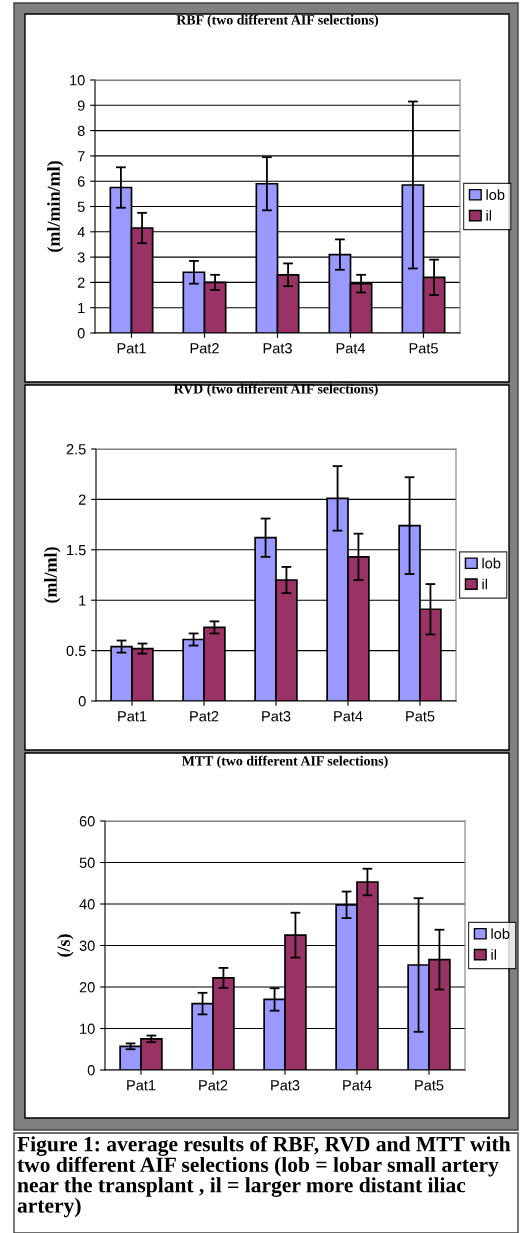  What do you see at coordinates (264, 1177) in the screenshot?
I see `caption: Figure 1: average results of RBF, RVD and MTT with two different AIF selections (lob = lobar small artery near the transplant , il = larger more distant iliac artery)` at bounding box center [264, 1177].